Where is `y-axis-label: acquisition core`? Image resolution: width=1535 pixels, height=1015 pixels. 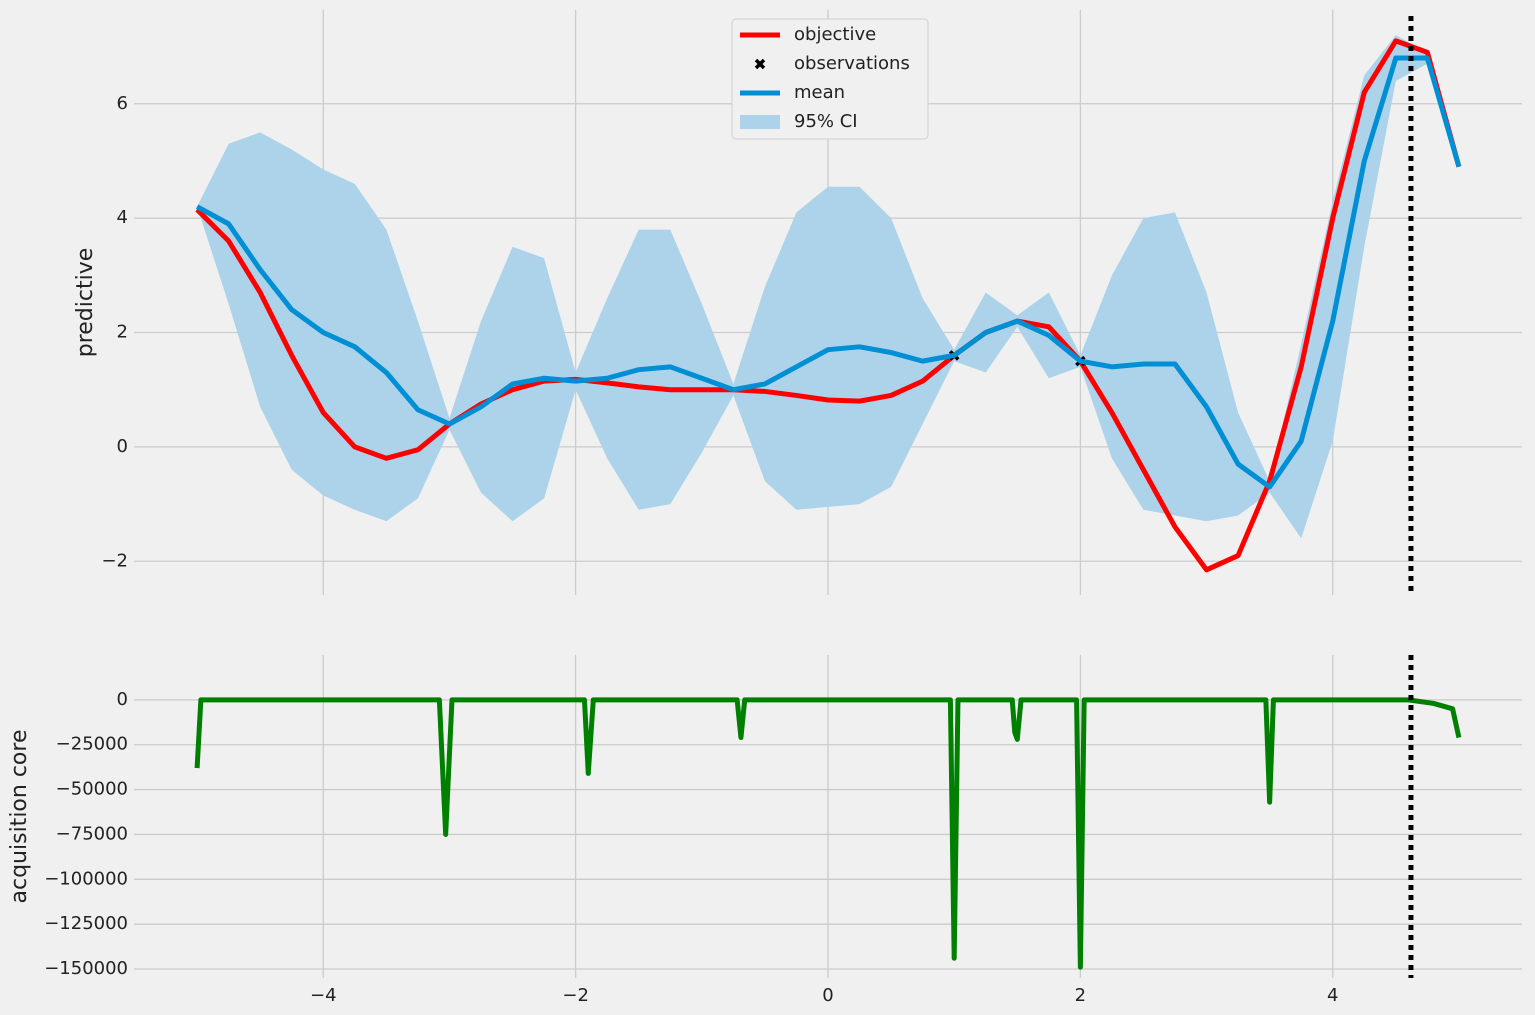 y-axis-label: acquisition core is located at coordinates (19, 817).